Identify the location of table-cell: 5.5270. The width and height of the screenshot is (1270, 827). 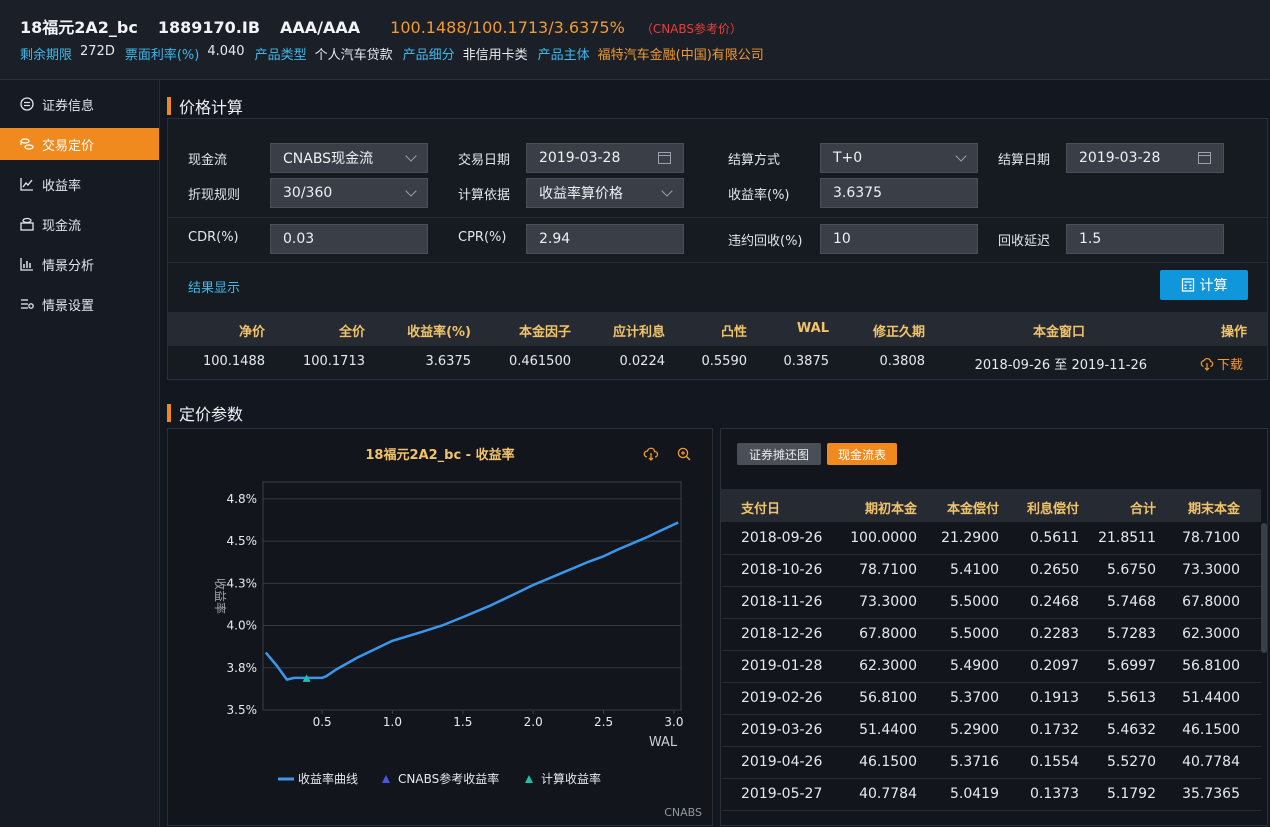
(1131, 762).